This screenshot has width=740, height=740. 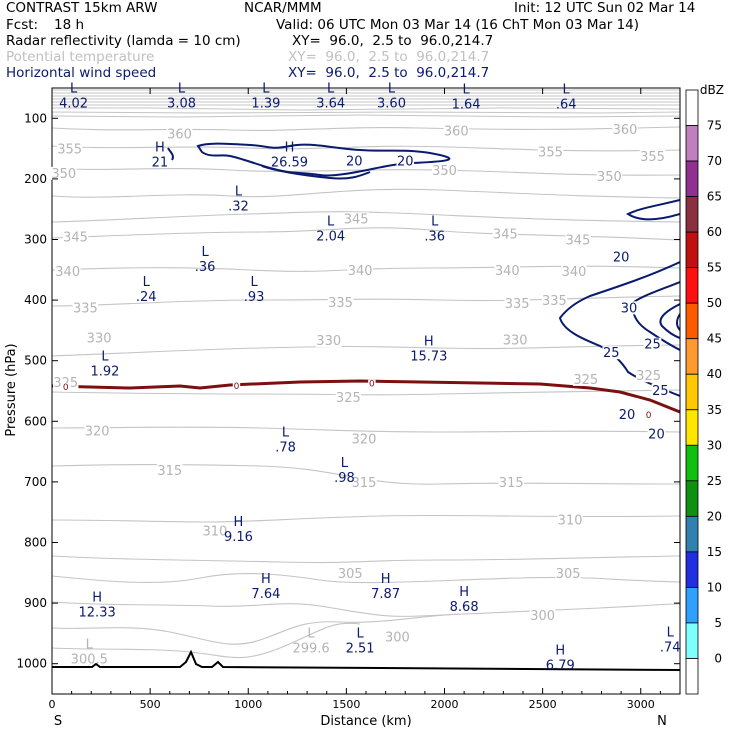 I want to click on extremum-value: 1.39, so click(x=265, y=103).